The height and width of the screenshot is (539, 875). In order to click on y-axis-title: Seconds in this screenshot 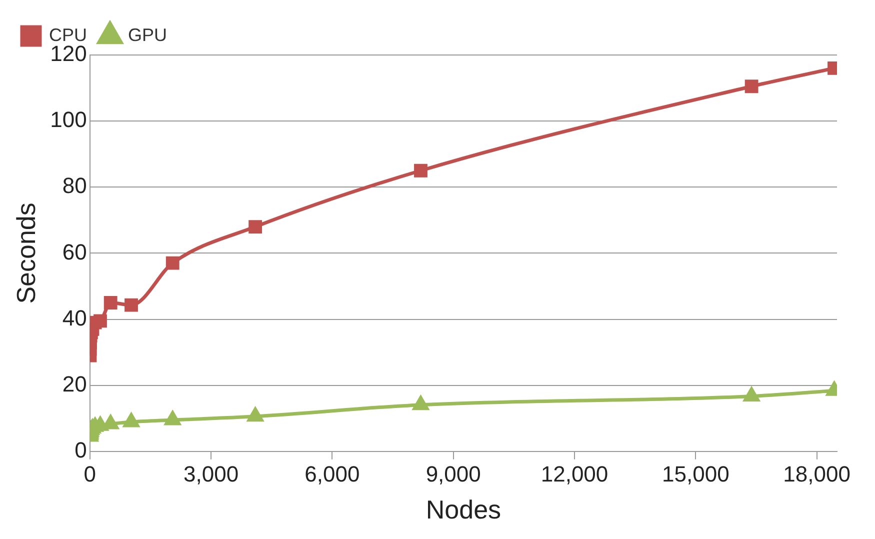, I will do `click(25, 253)`.